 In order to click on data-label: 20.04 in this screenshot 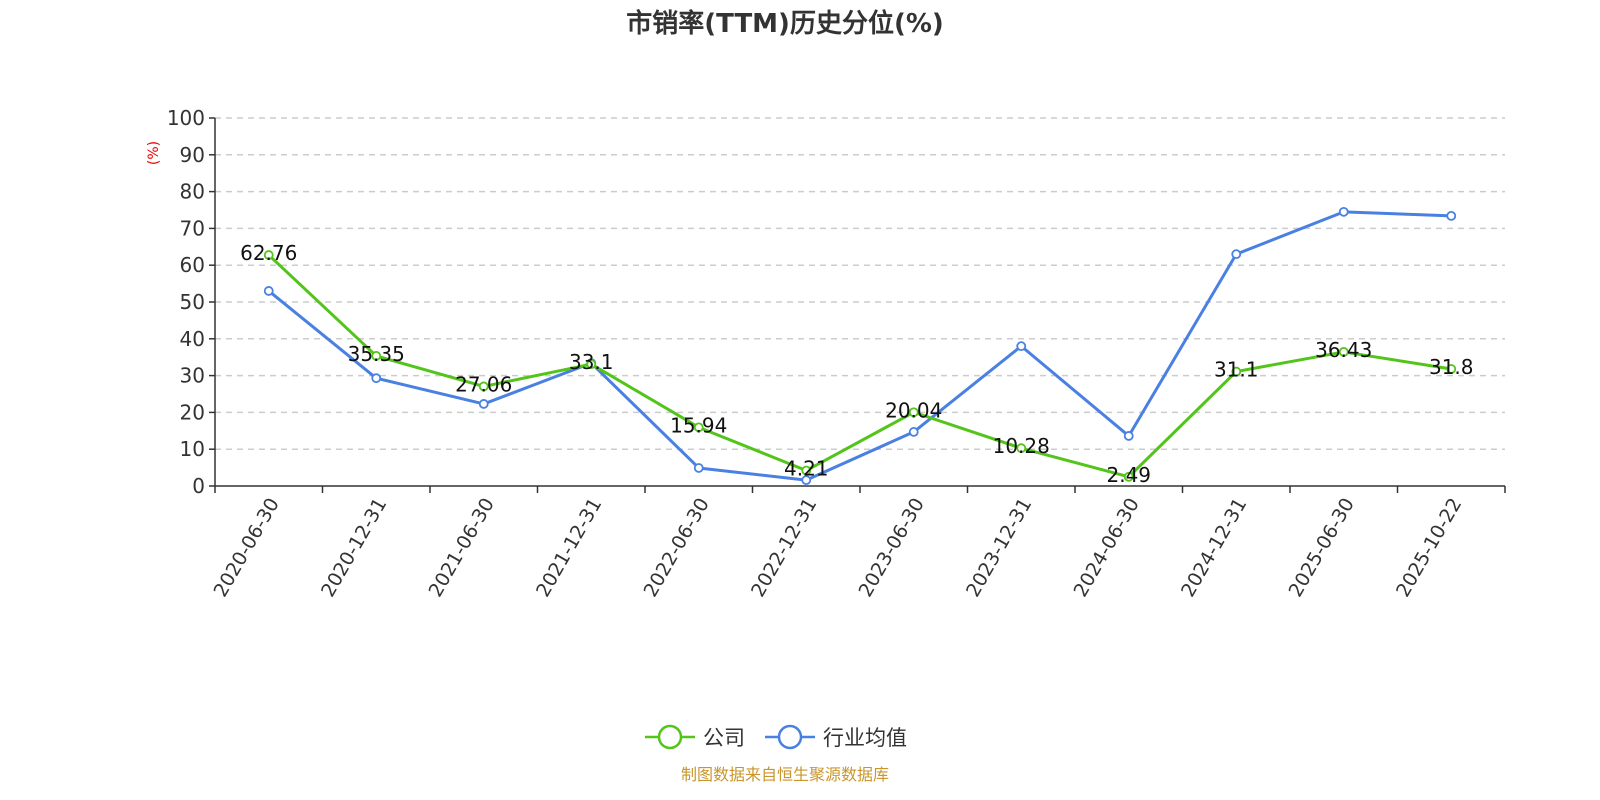, I will do `click(913, 410)`.